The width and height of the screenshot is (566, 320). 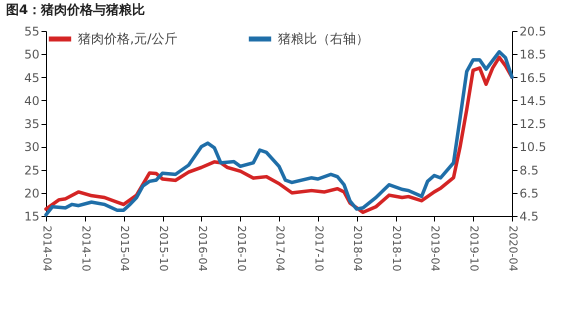 I want to click on legend-label: 猪粮比（右轴）, so click(x=323, y=39).